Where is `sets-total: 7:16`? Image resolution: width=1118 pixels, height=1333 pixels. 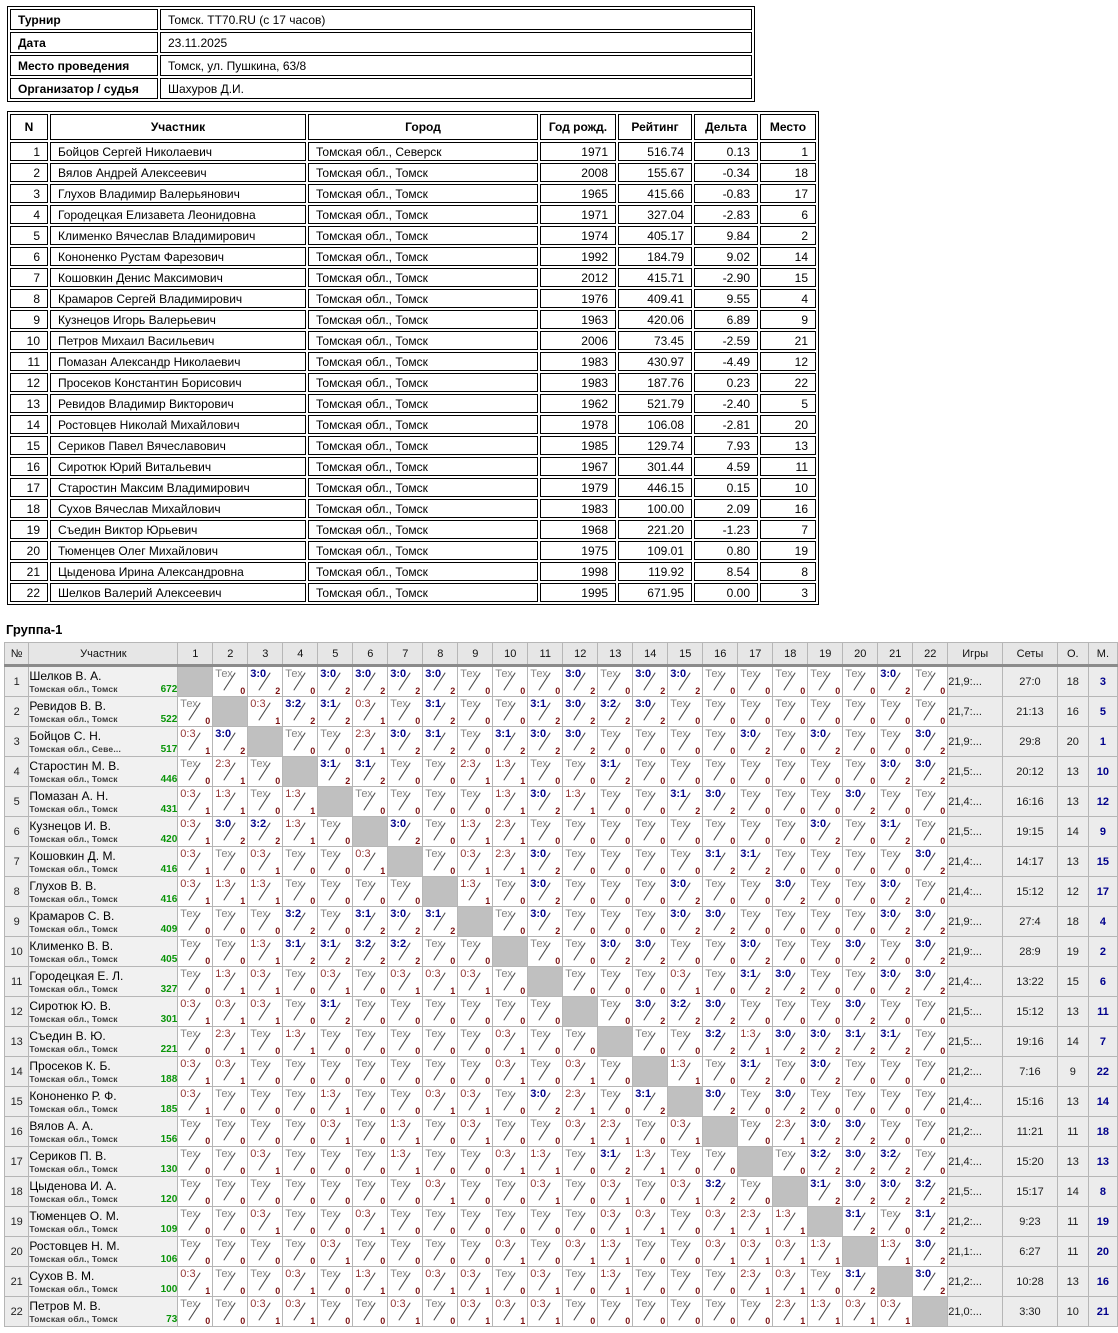
sets-total: 7:16 is located at coordinates (1030, 1071).